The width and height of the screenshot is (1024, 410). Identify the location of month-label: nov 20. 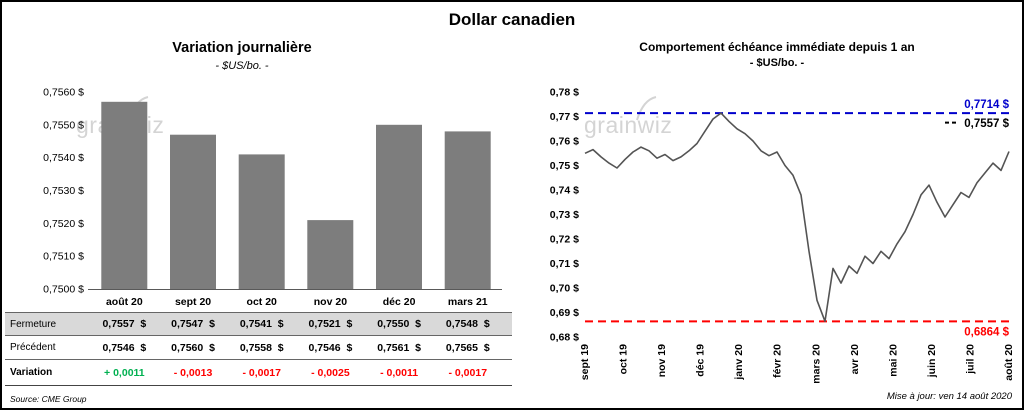
(330, 301).